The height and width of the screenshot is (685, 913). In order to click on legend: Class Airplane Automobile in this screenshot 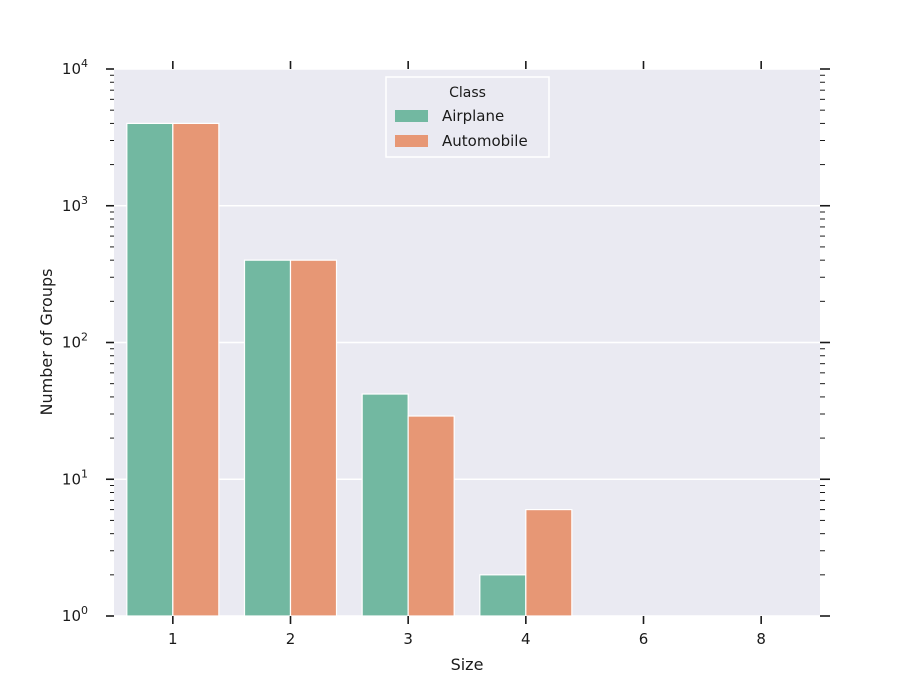, I will do `click(467, 117)`.